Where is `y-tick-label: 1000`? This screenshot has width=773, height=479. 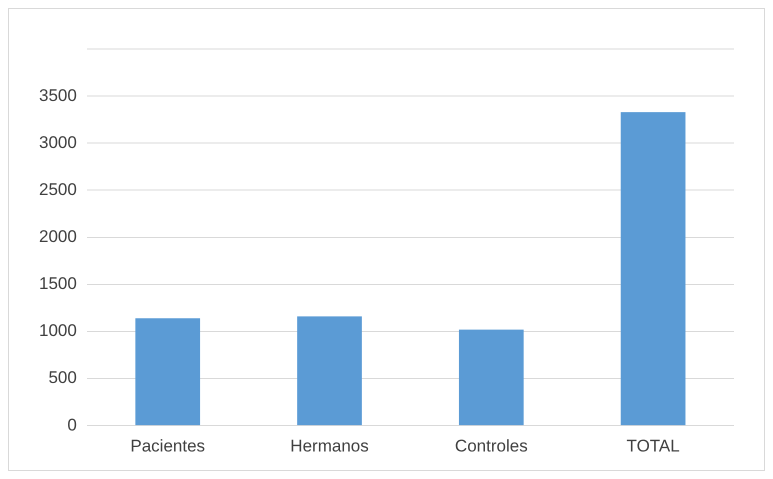
y-tick-label: 1000 is located at coordinates (57, 330).